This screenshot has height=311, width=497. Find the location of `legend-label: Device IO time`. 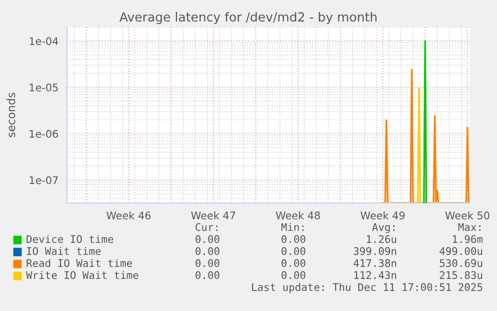

legend-label: Device IO time is located at coordinates (70, 239).